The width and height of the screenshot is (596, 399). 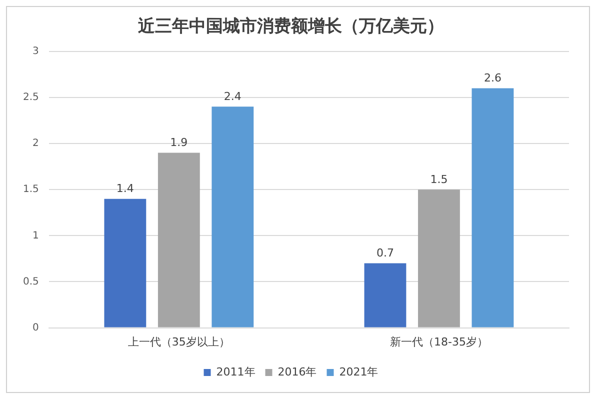 What do you see at coordinates (125, 189) in the screenshot?
I see `data-label: 1.4` at bounding box center [125, 189].